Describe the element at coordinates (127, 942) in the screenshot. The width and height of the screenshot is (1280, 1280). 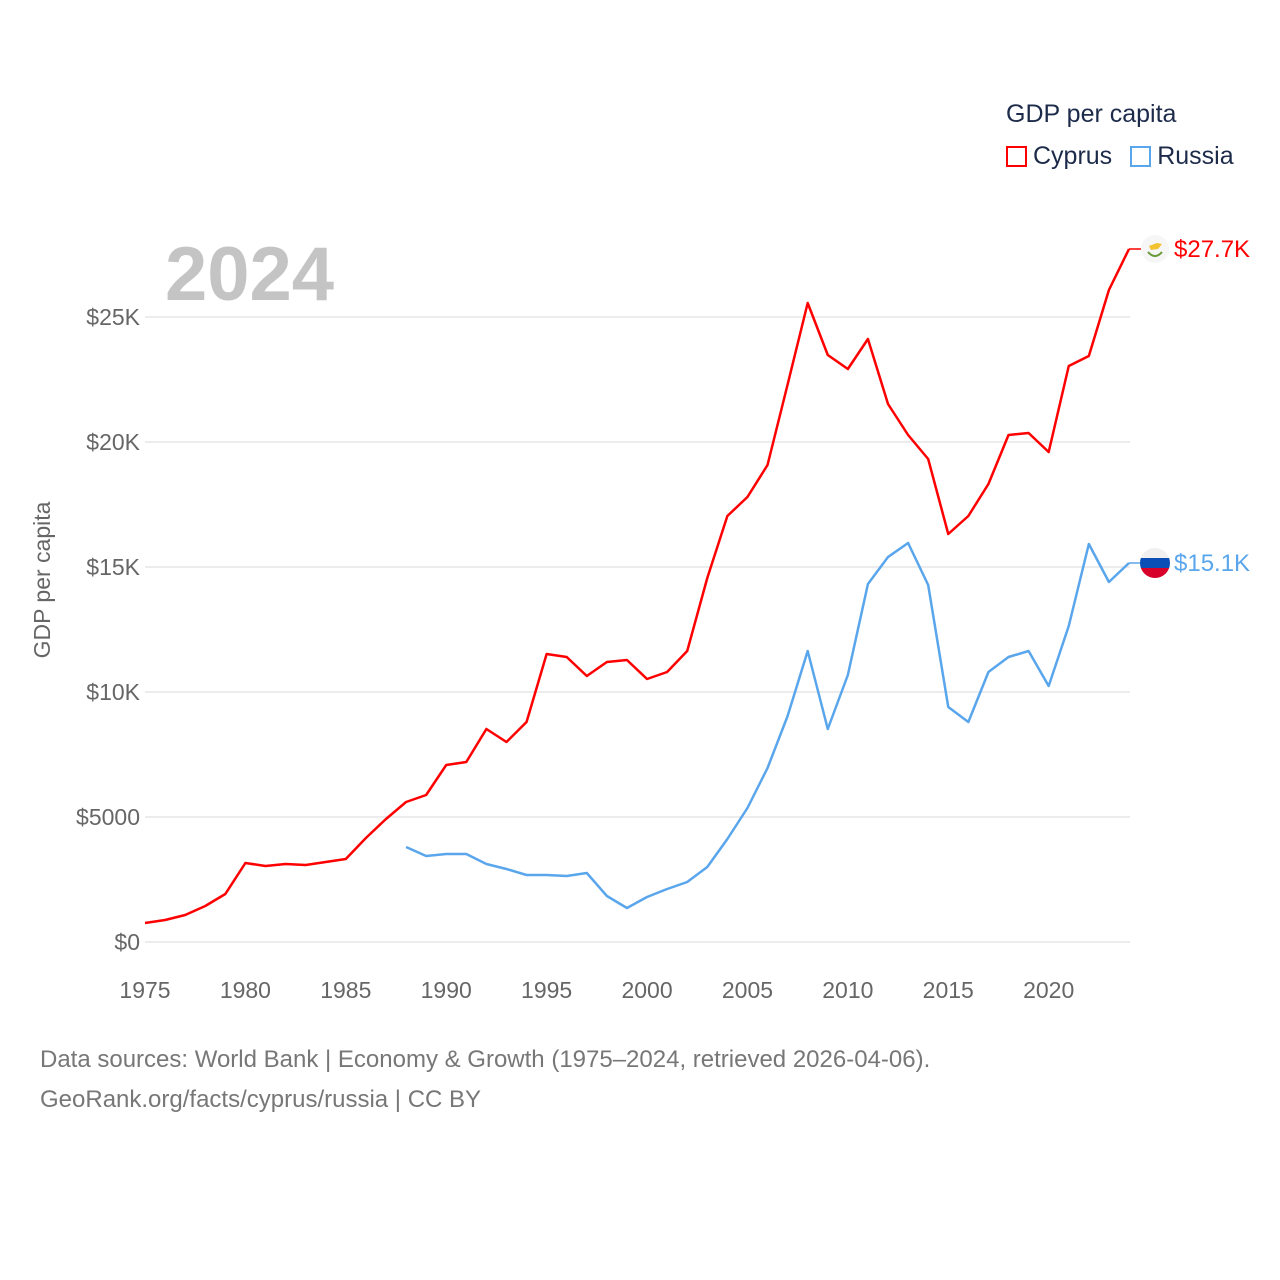
I see `y-tick-label: $0` at that location.